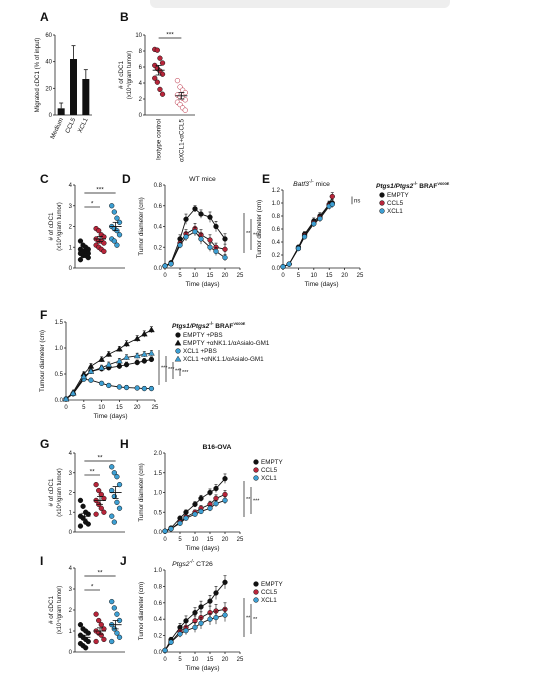  What do you see at coordinates (240, 276) in the screenshot?
I see `panel-d-x-tick-label: 25` at bounding box center [240, 276].